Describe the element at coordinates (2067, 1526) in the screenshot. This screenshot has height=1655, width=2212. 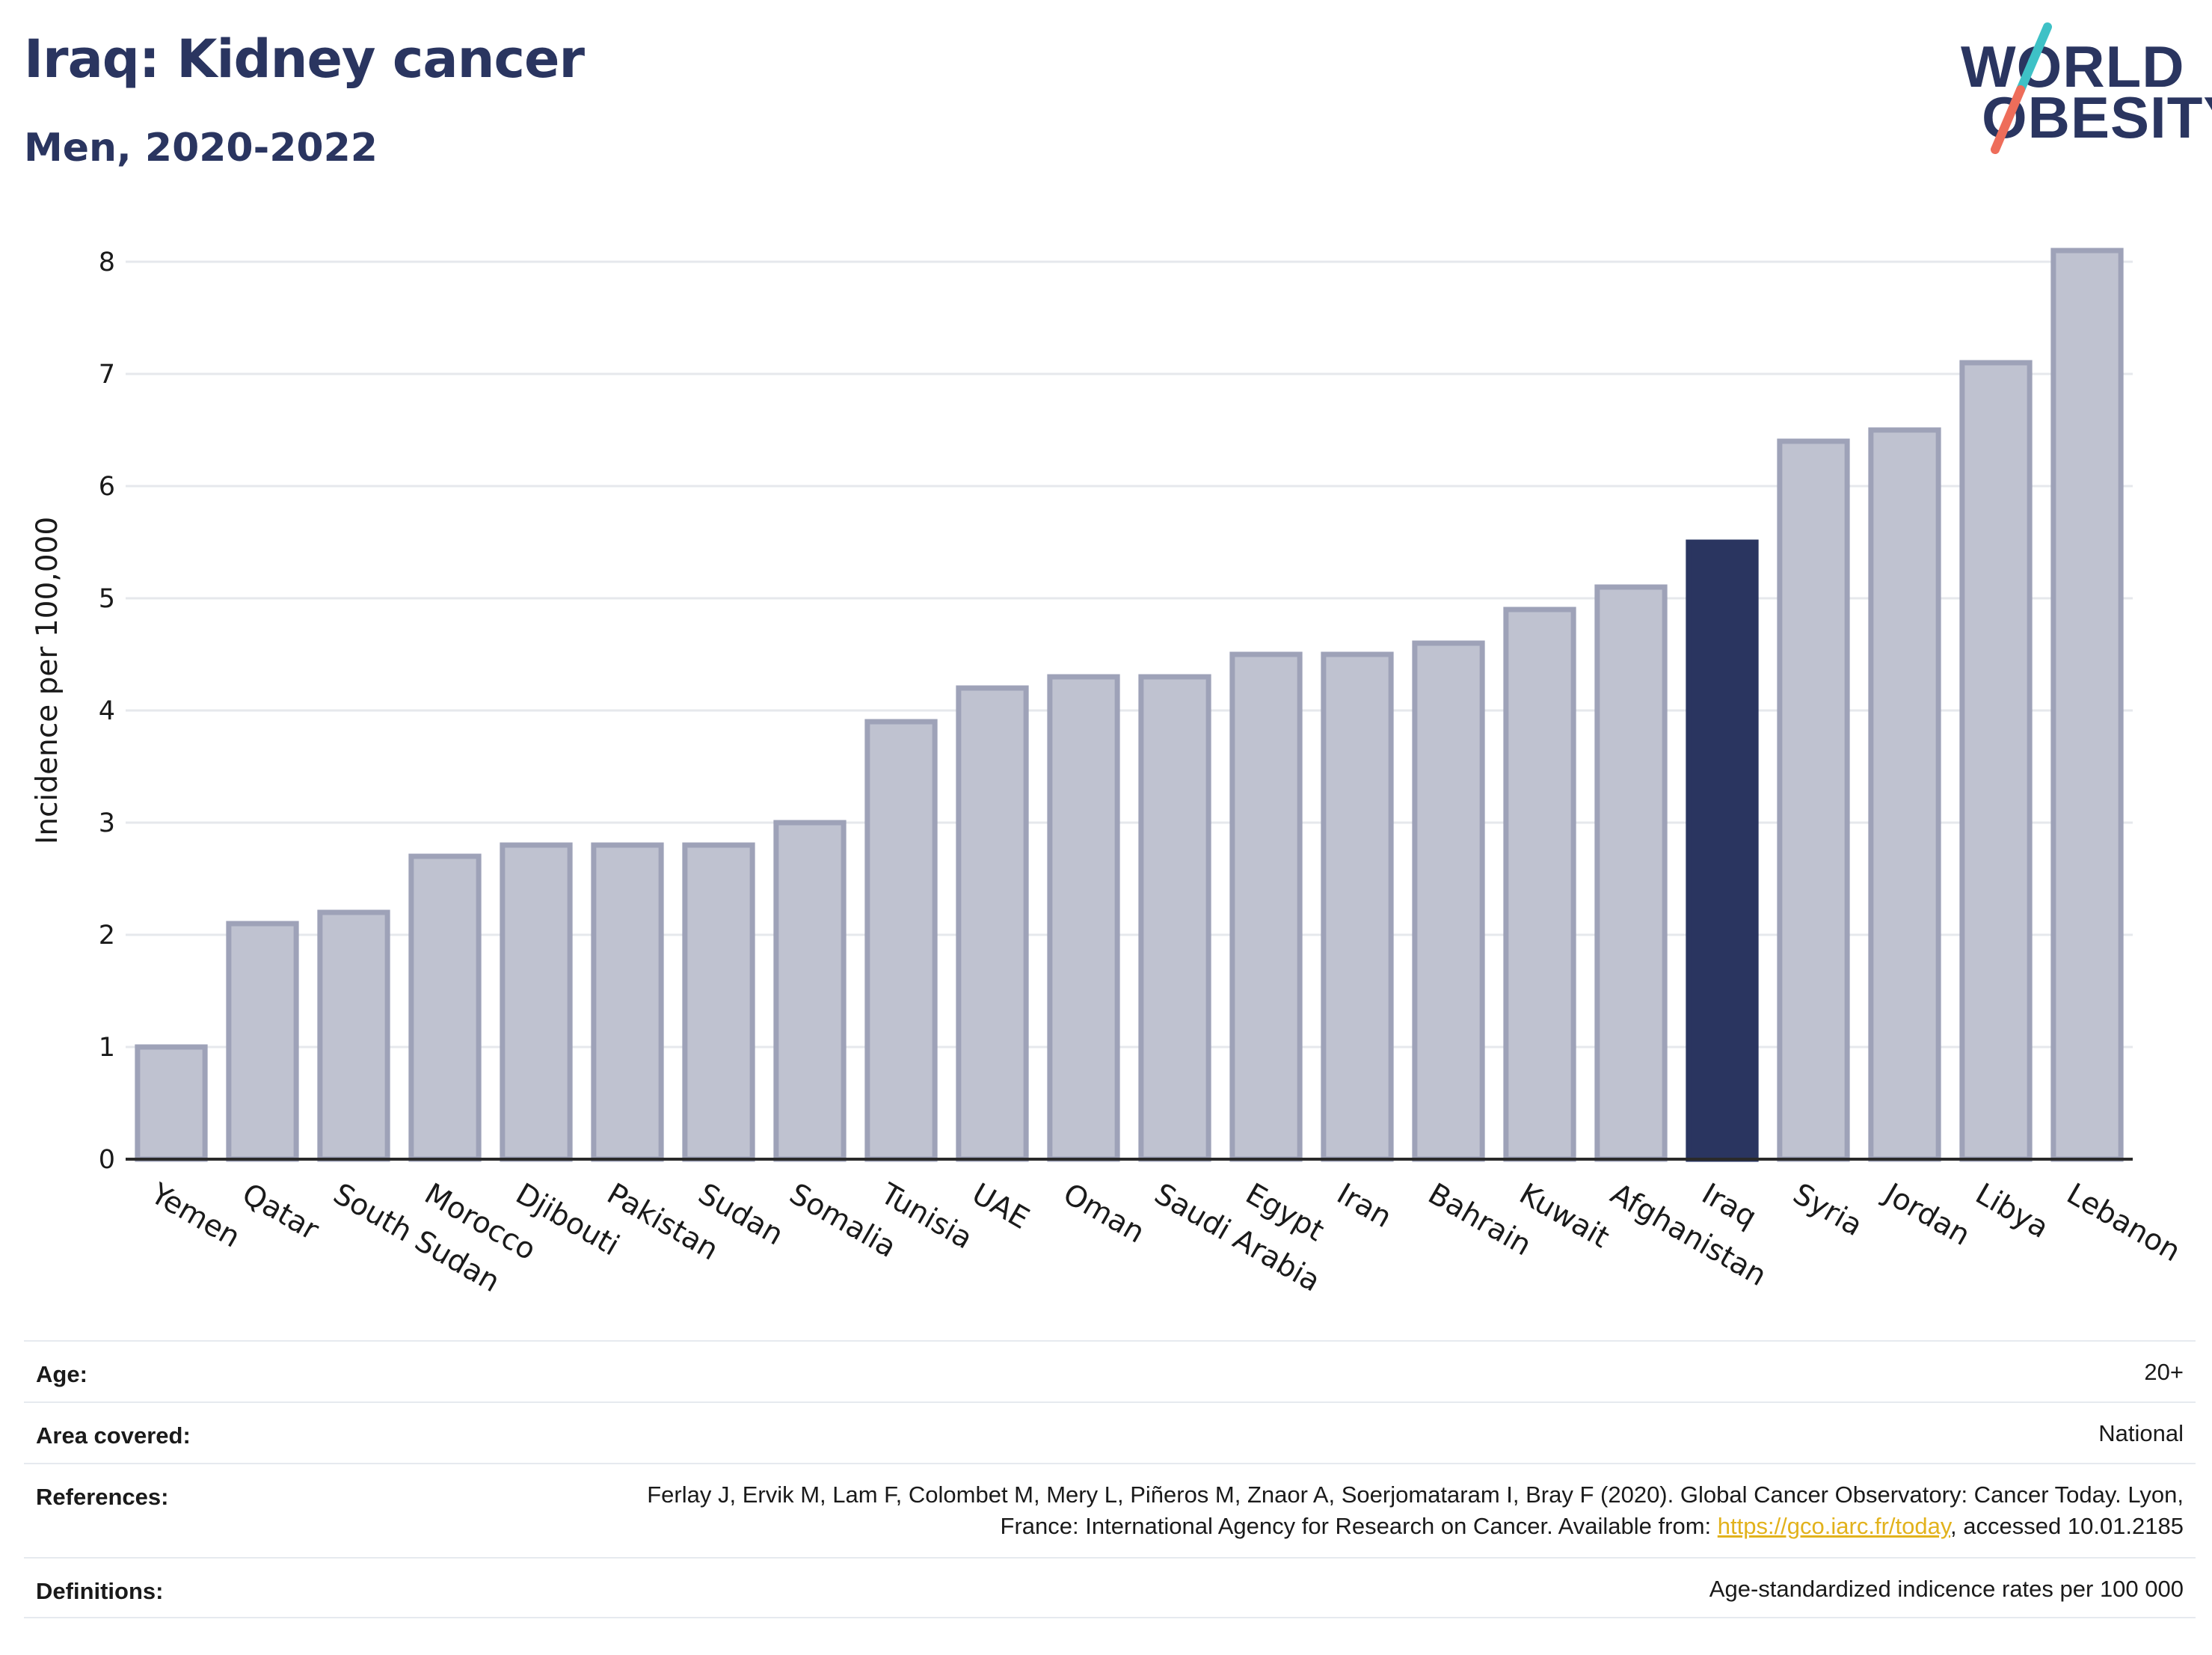
I see `references-accessed: , accessed 10.01.2185` at that location.